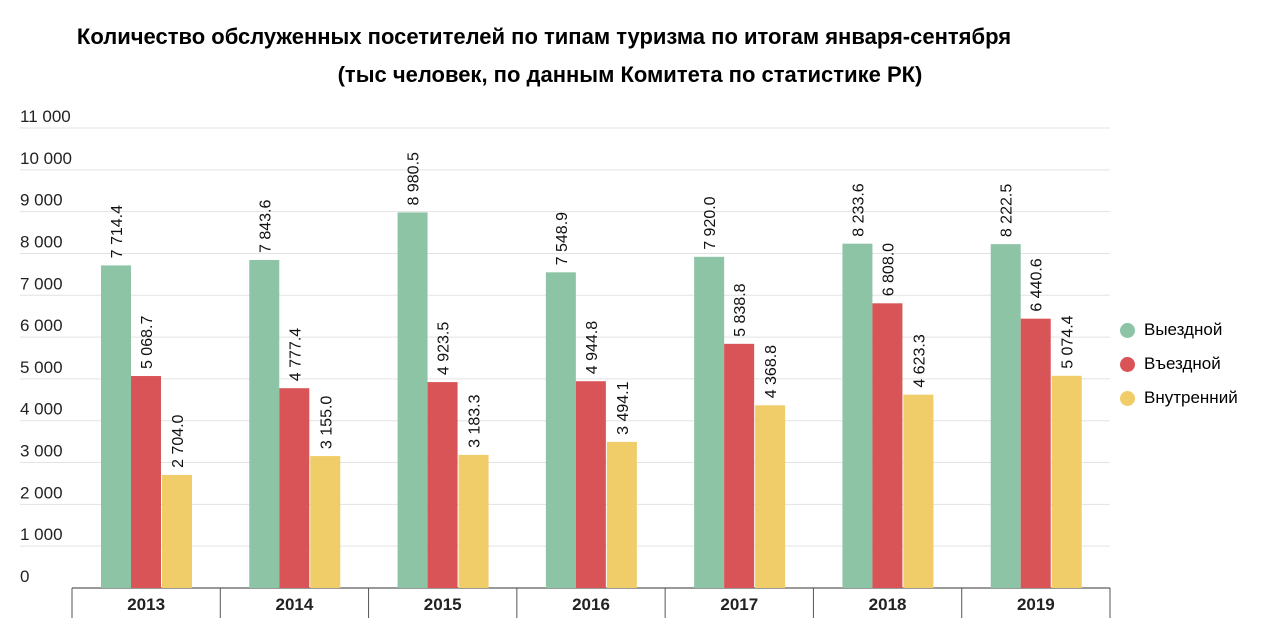  I want to click on data-label: 3 183.3, so click(475, 420).